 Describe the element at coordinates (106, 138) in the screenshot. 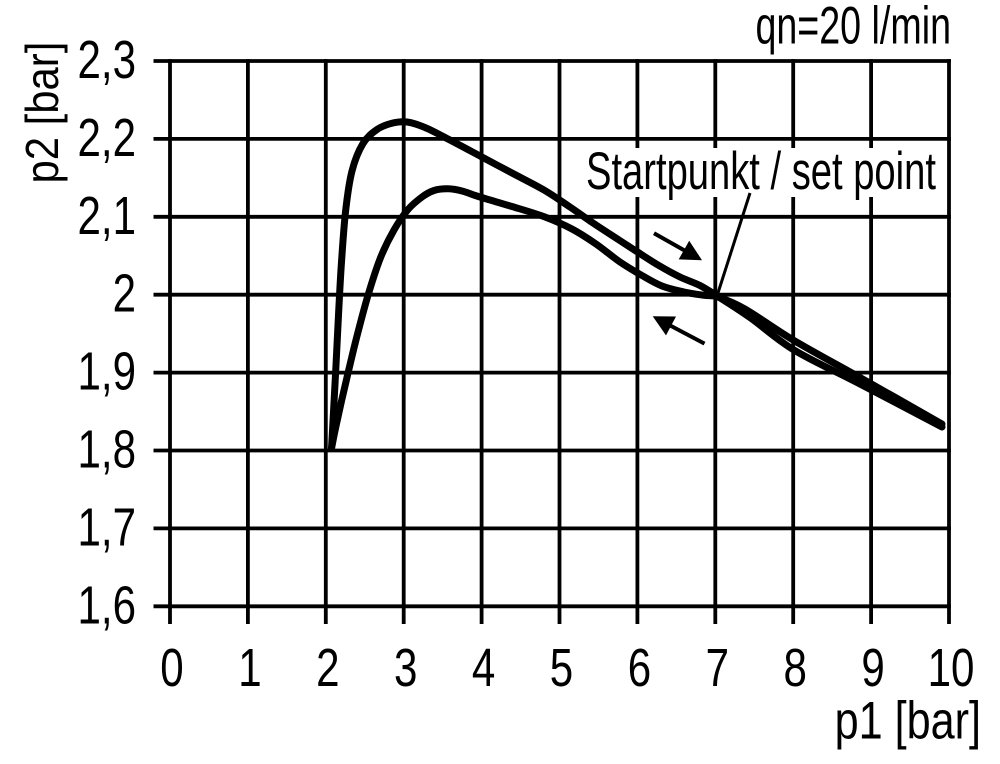

I see `svg-text: 2,2` at that location.